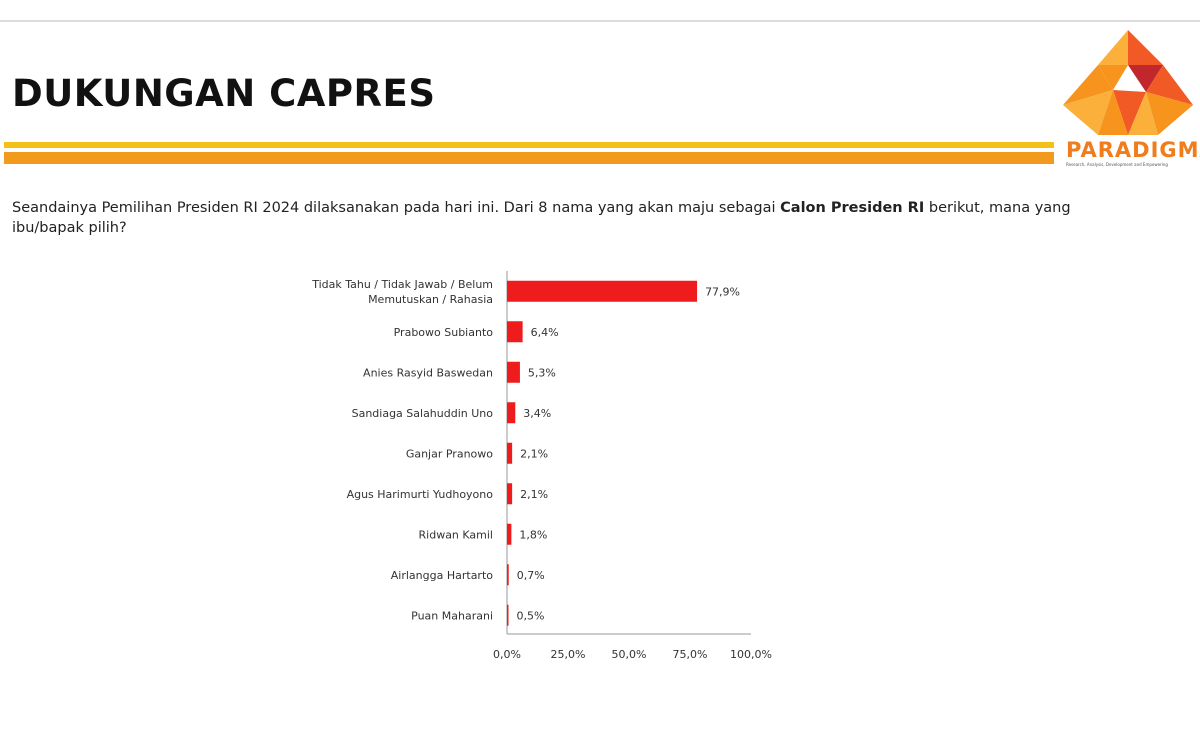 This screenshot has width=1200, height=734. I want to click on value-label-6: 1,8%, so click(533, 534).